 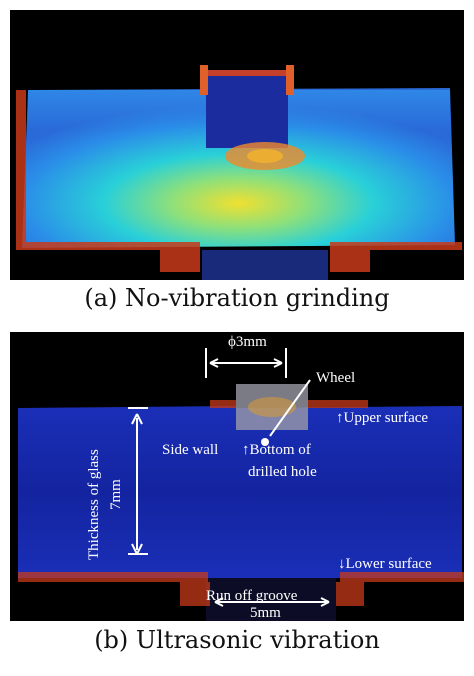 I want to click on thickness-label-2: 7mm, so click(x=116, y=494).